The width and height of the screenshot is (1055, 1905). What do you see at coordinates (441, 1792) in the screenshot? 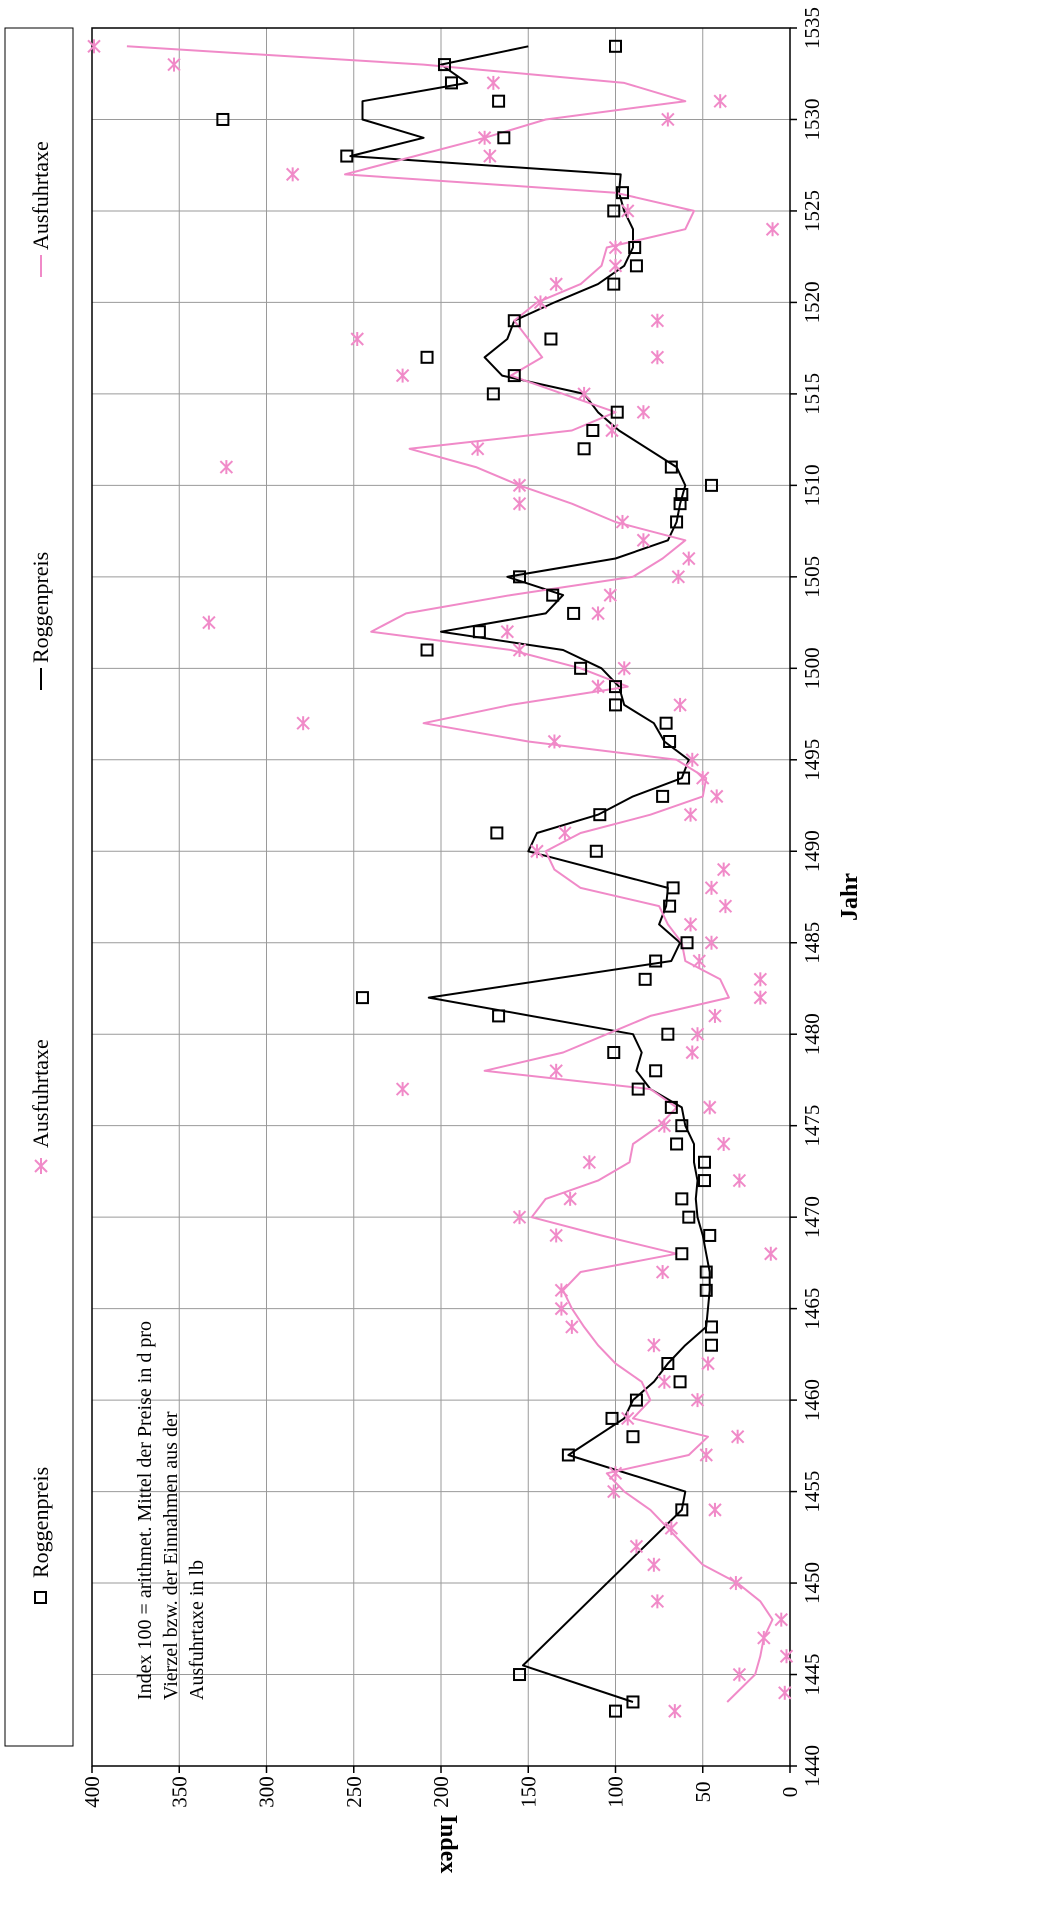
I see `y-tick-label: 200` at bounding box center [441, 1792].